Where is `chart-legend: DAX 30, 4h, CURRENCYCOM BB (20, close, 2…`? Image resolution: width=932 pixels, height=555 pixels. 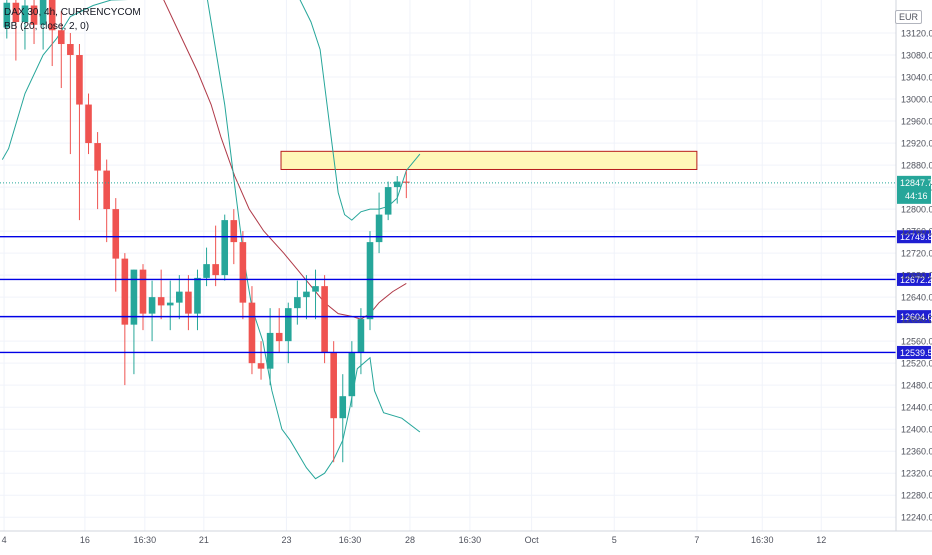 chart-legend: DAX 30, 4h, CURRENCYCOM BB (20, close, 2… is located at coordinates (72, 20).